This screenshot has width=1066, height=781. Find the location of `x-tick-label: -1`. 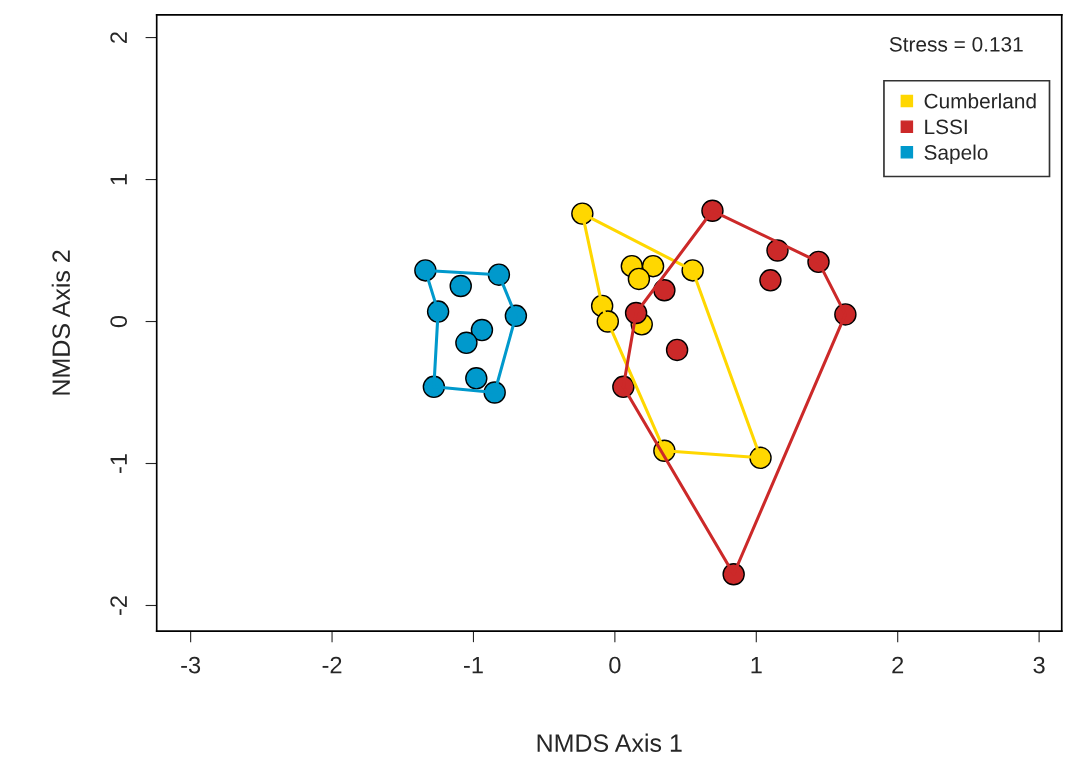

x-tick-label: -1 is located at coordinates (473, 665).